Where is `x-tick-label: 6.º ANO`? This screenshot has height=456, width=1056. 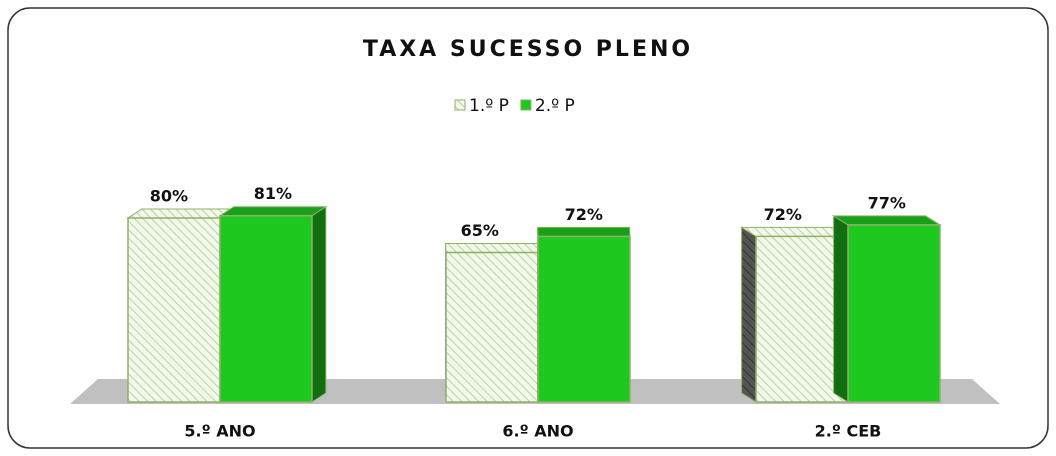 x-tick-label: 6.º ANO is located at coordinates (537, 431).